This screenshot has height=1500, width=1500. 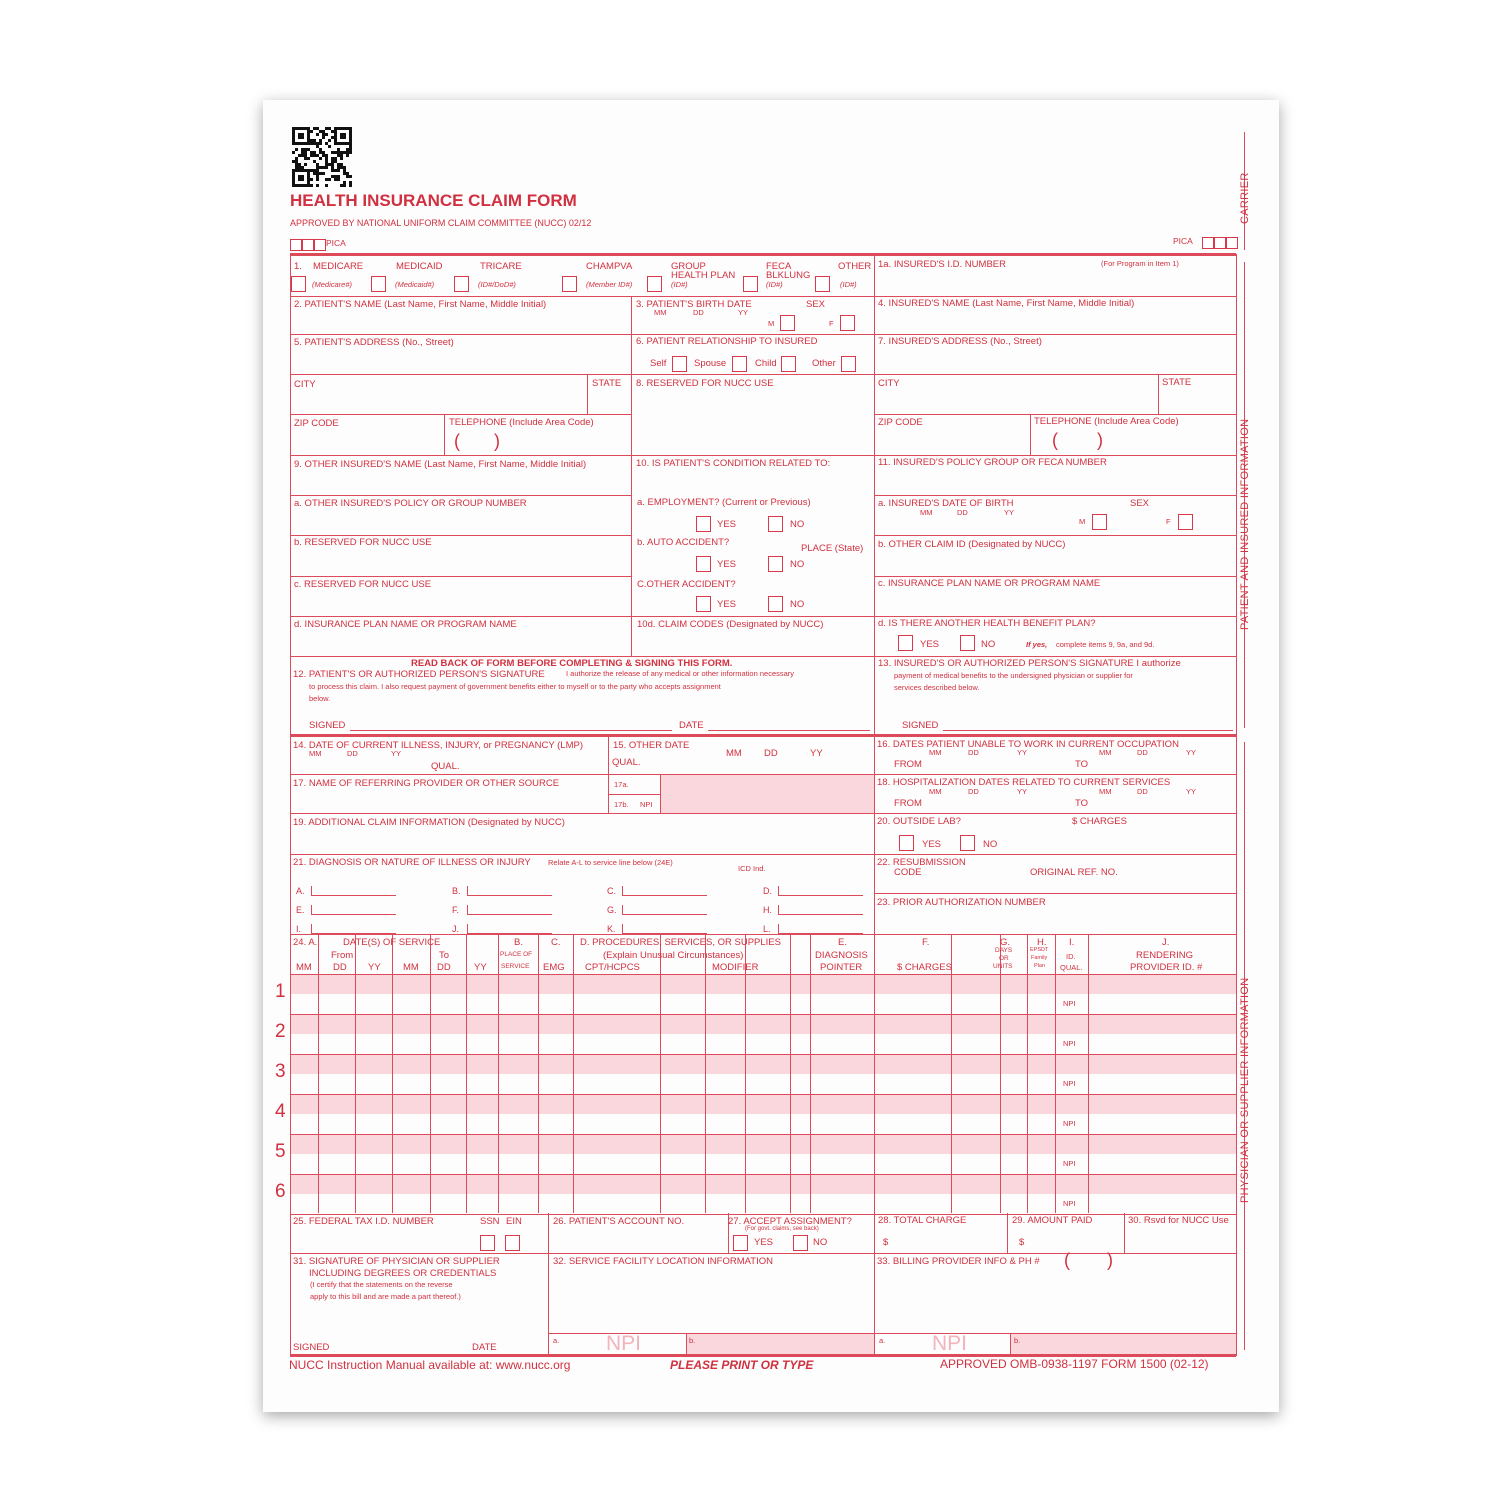 I want to click on box21-icd: ICD Ind., so click(x=752, y=868).